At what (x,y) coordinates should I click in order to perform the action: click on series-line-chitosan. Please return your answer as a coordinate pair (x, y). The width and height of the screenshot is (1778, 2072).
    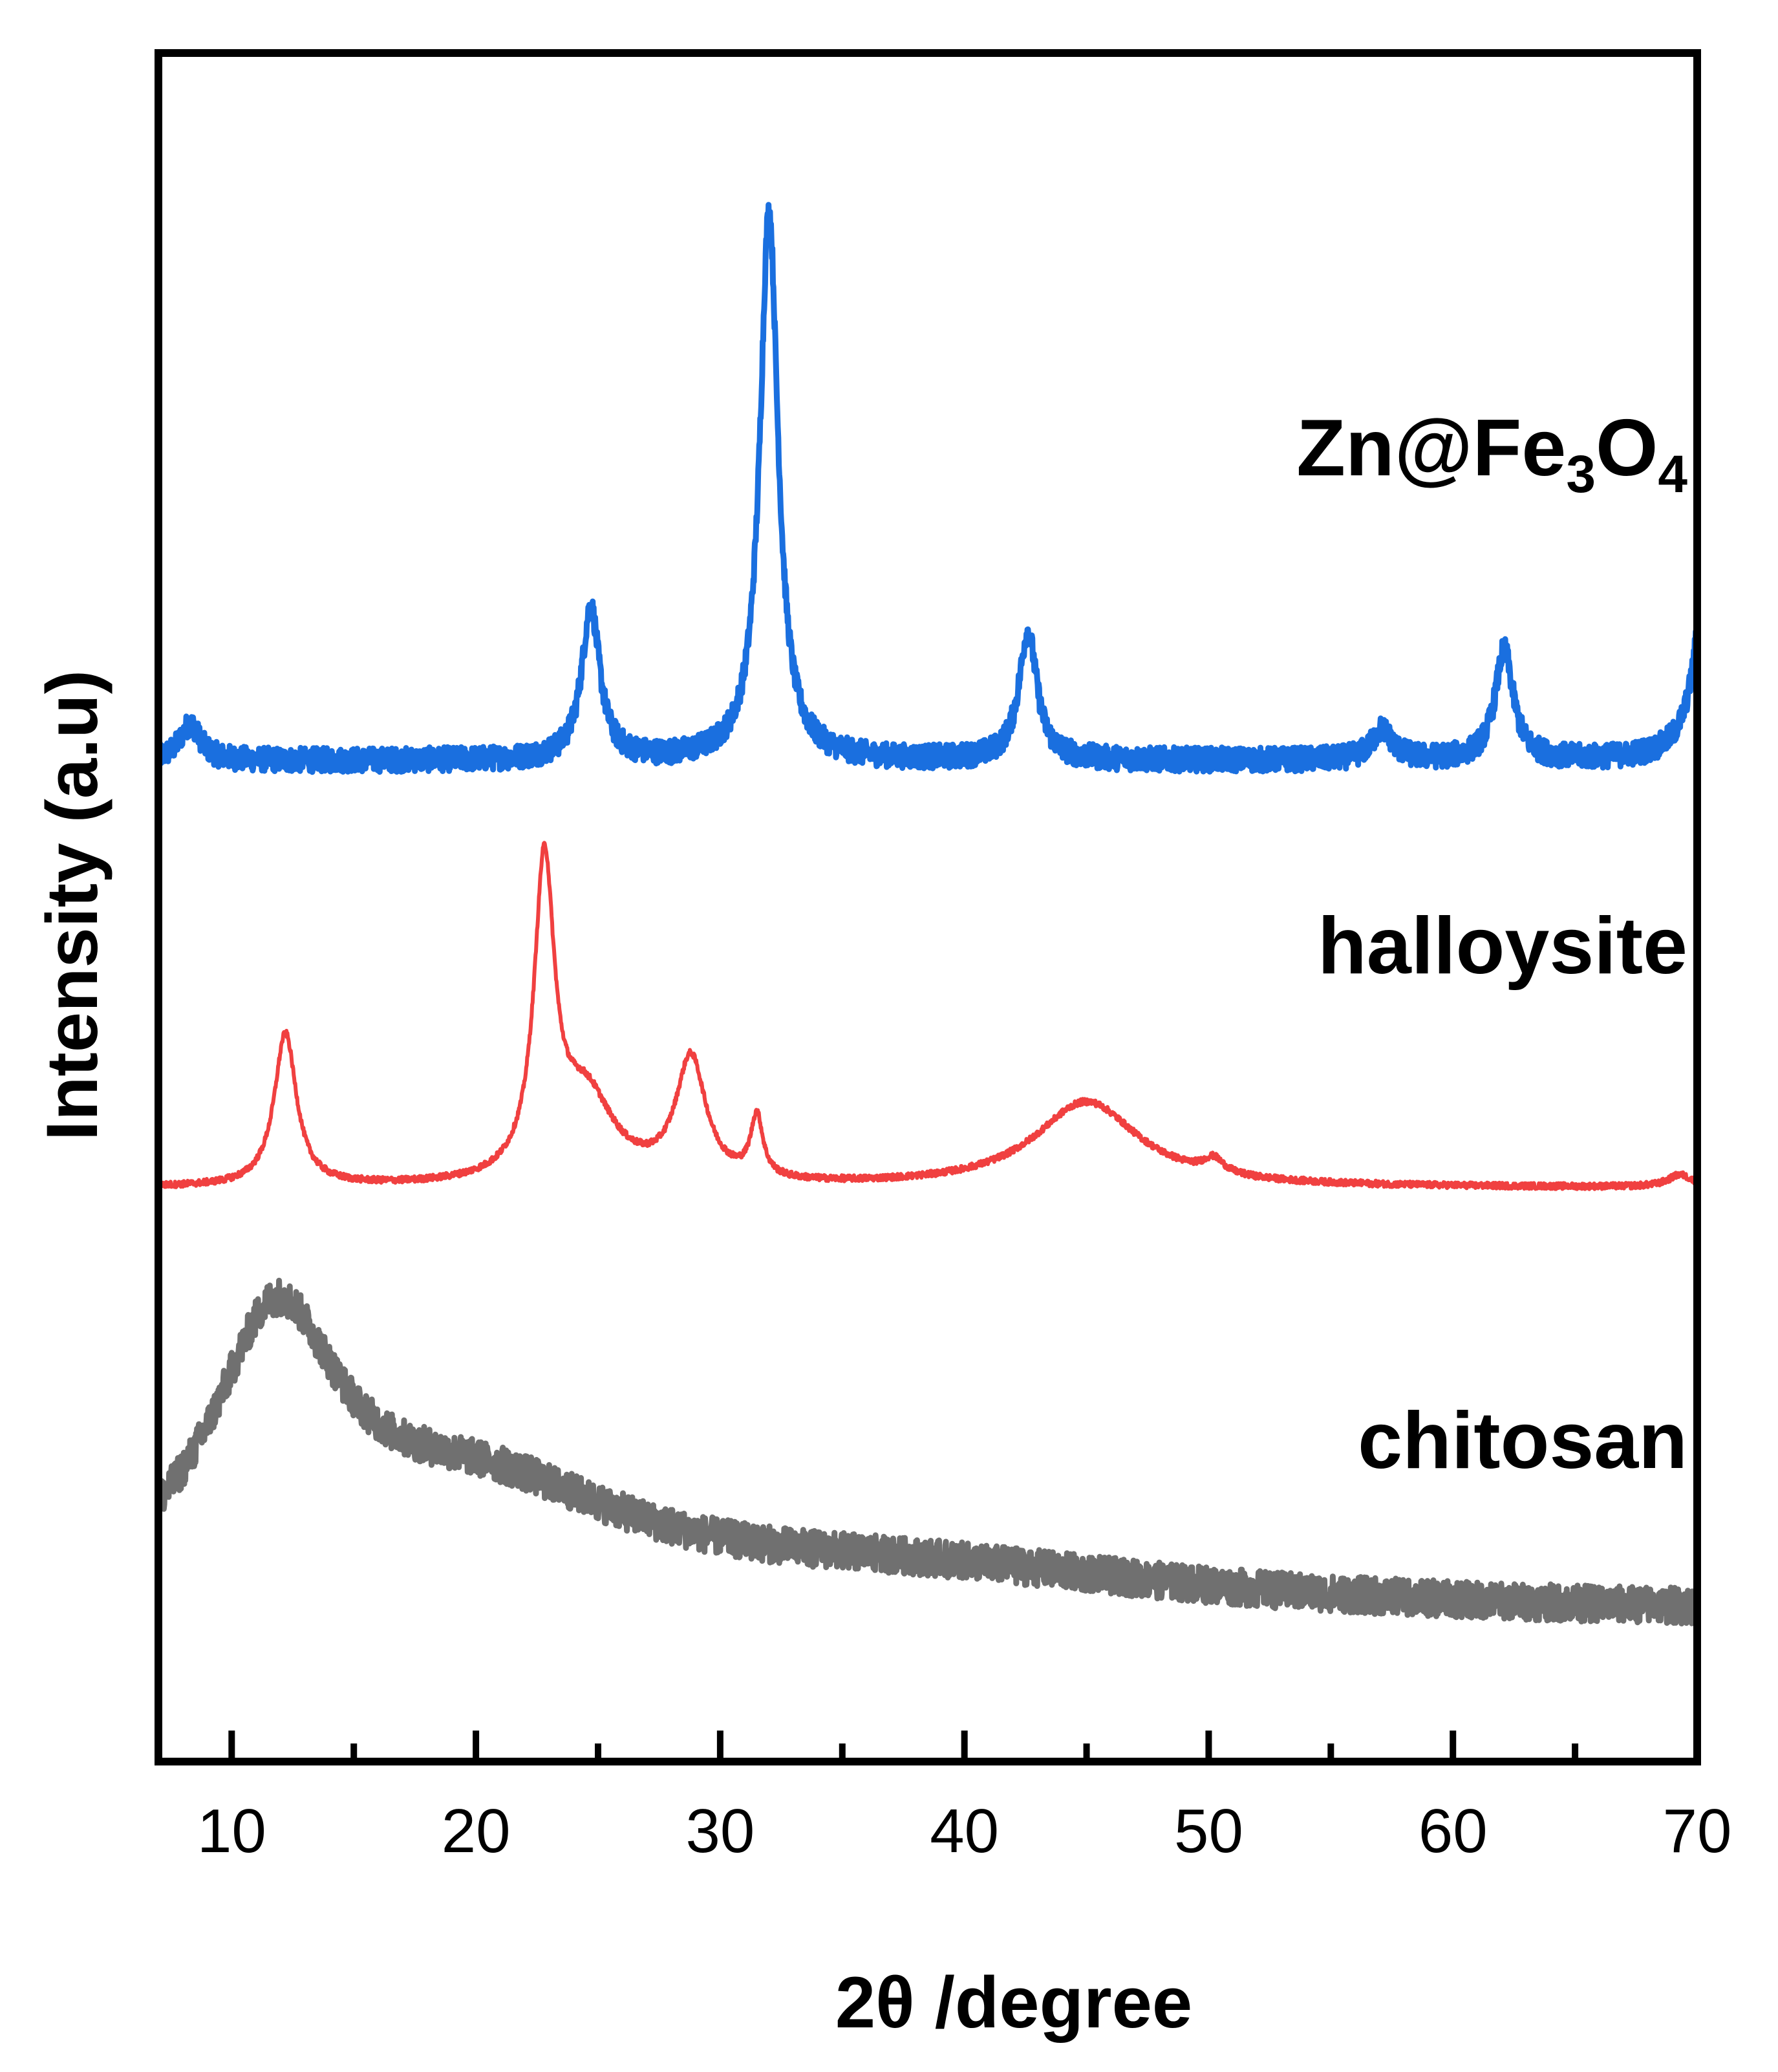
    Looking at the image, I should click on (927, 1451).